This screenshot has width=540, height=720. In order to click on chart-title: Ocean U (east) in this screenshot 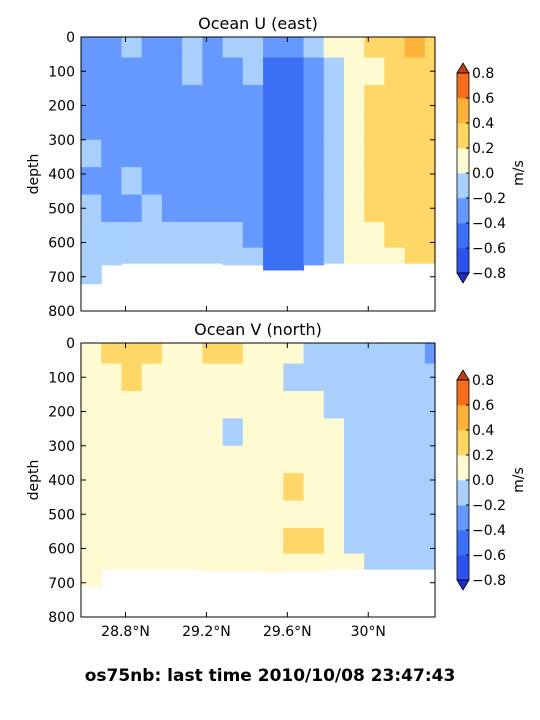, I will do `click(258, 23)`.